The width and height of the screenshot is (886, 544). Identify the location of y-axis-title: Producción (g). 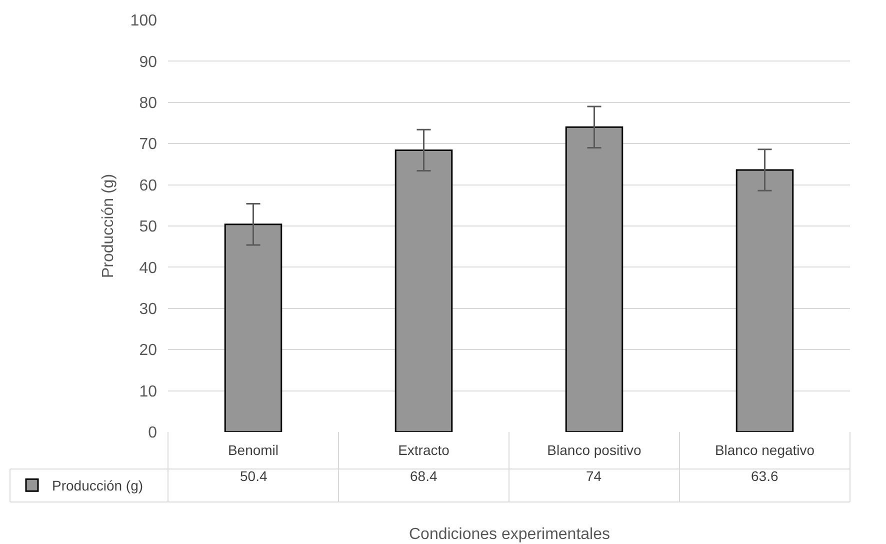
(109, 226).